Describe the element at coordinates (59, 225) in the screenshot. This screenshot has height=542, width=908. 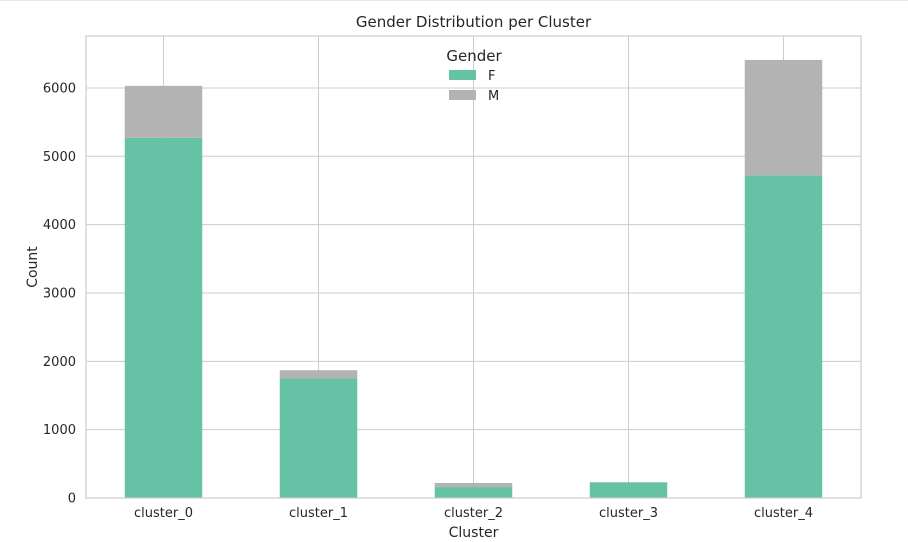
I see `y-tick-label: 4000` at that location.